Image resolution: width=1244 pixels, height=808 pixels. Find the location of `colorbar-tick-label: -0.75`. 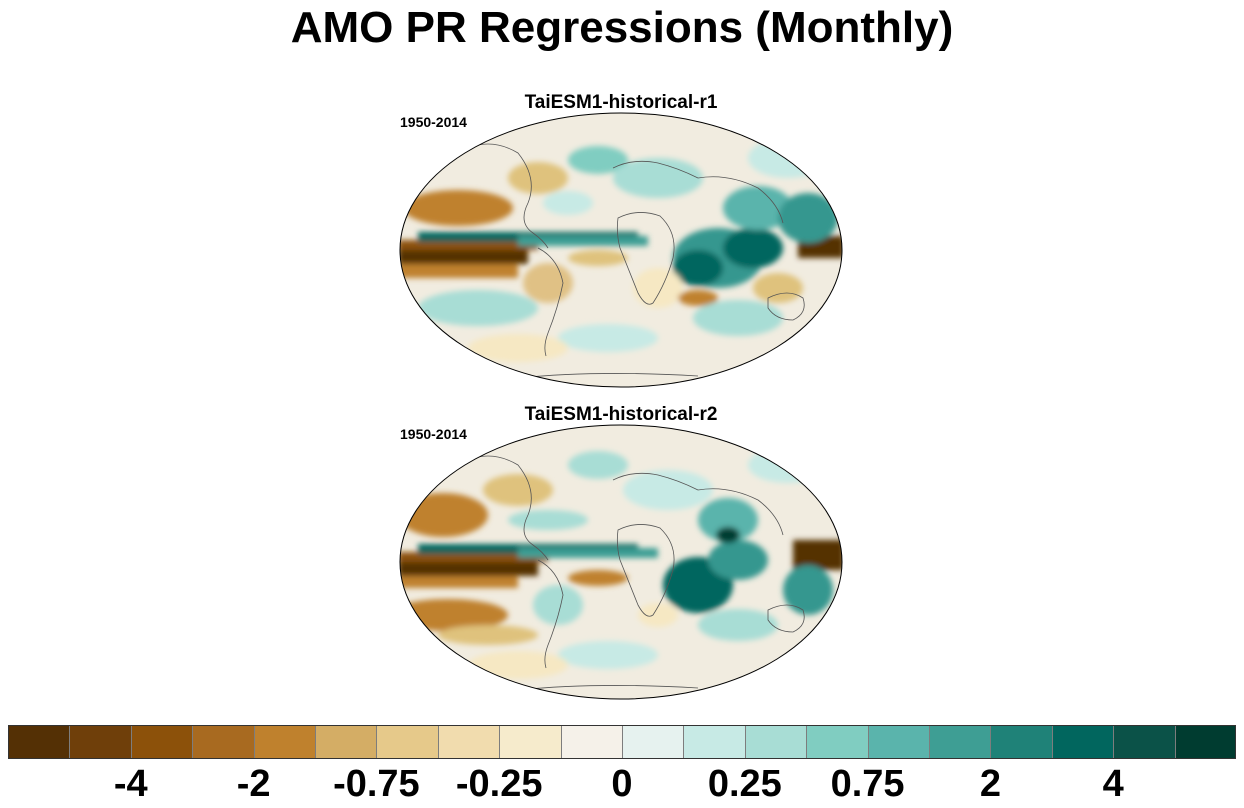

colorbar-tick-label: -0.75 is located at coordinates (376, 784).